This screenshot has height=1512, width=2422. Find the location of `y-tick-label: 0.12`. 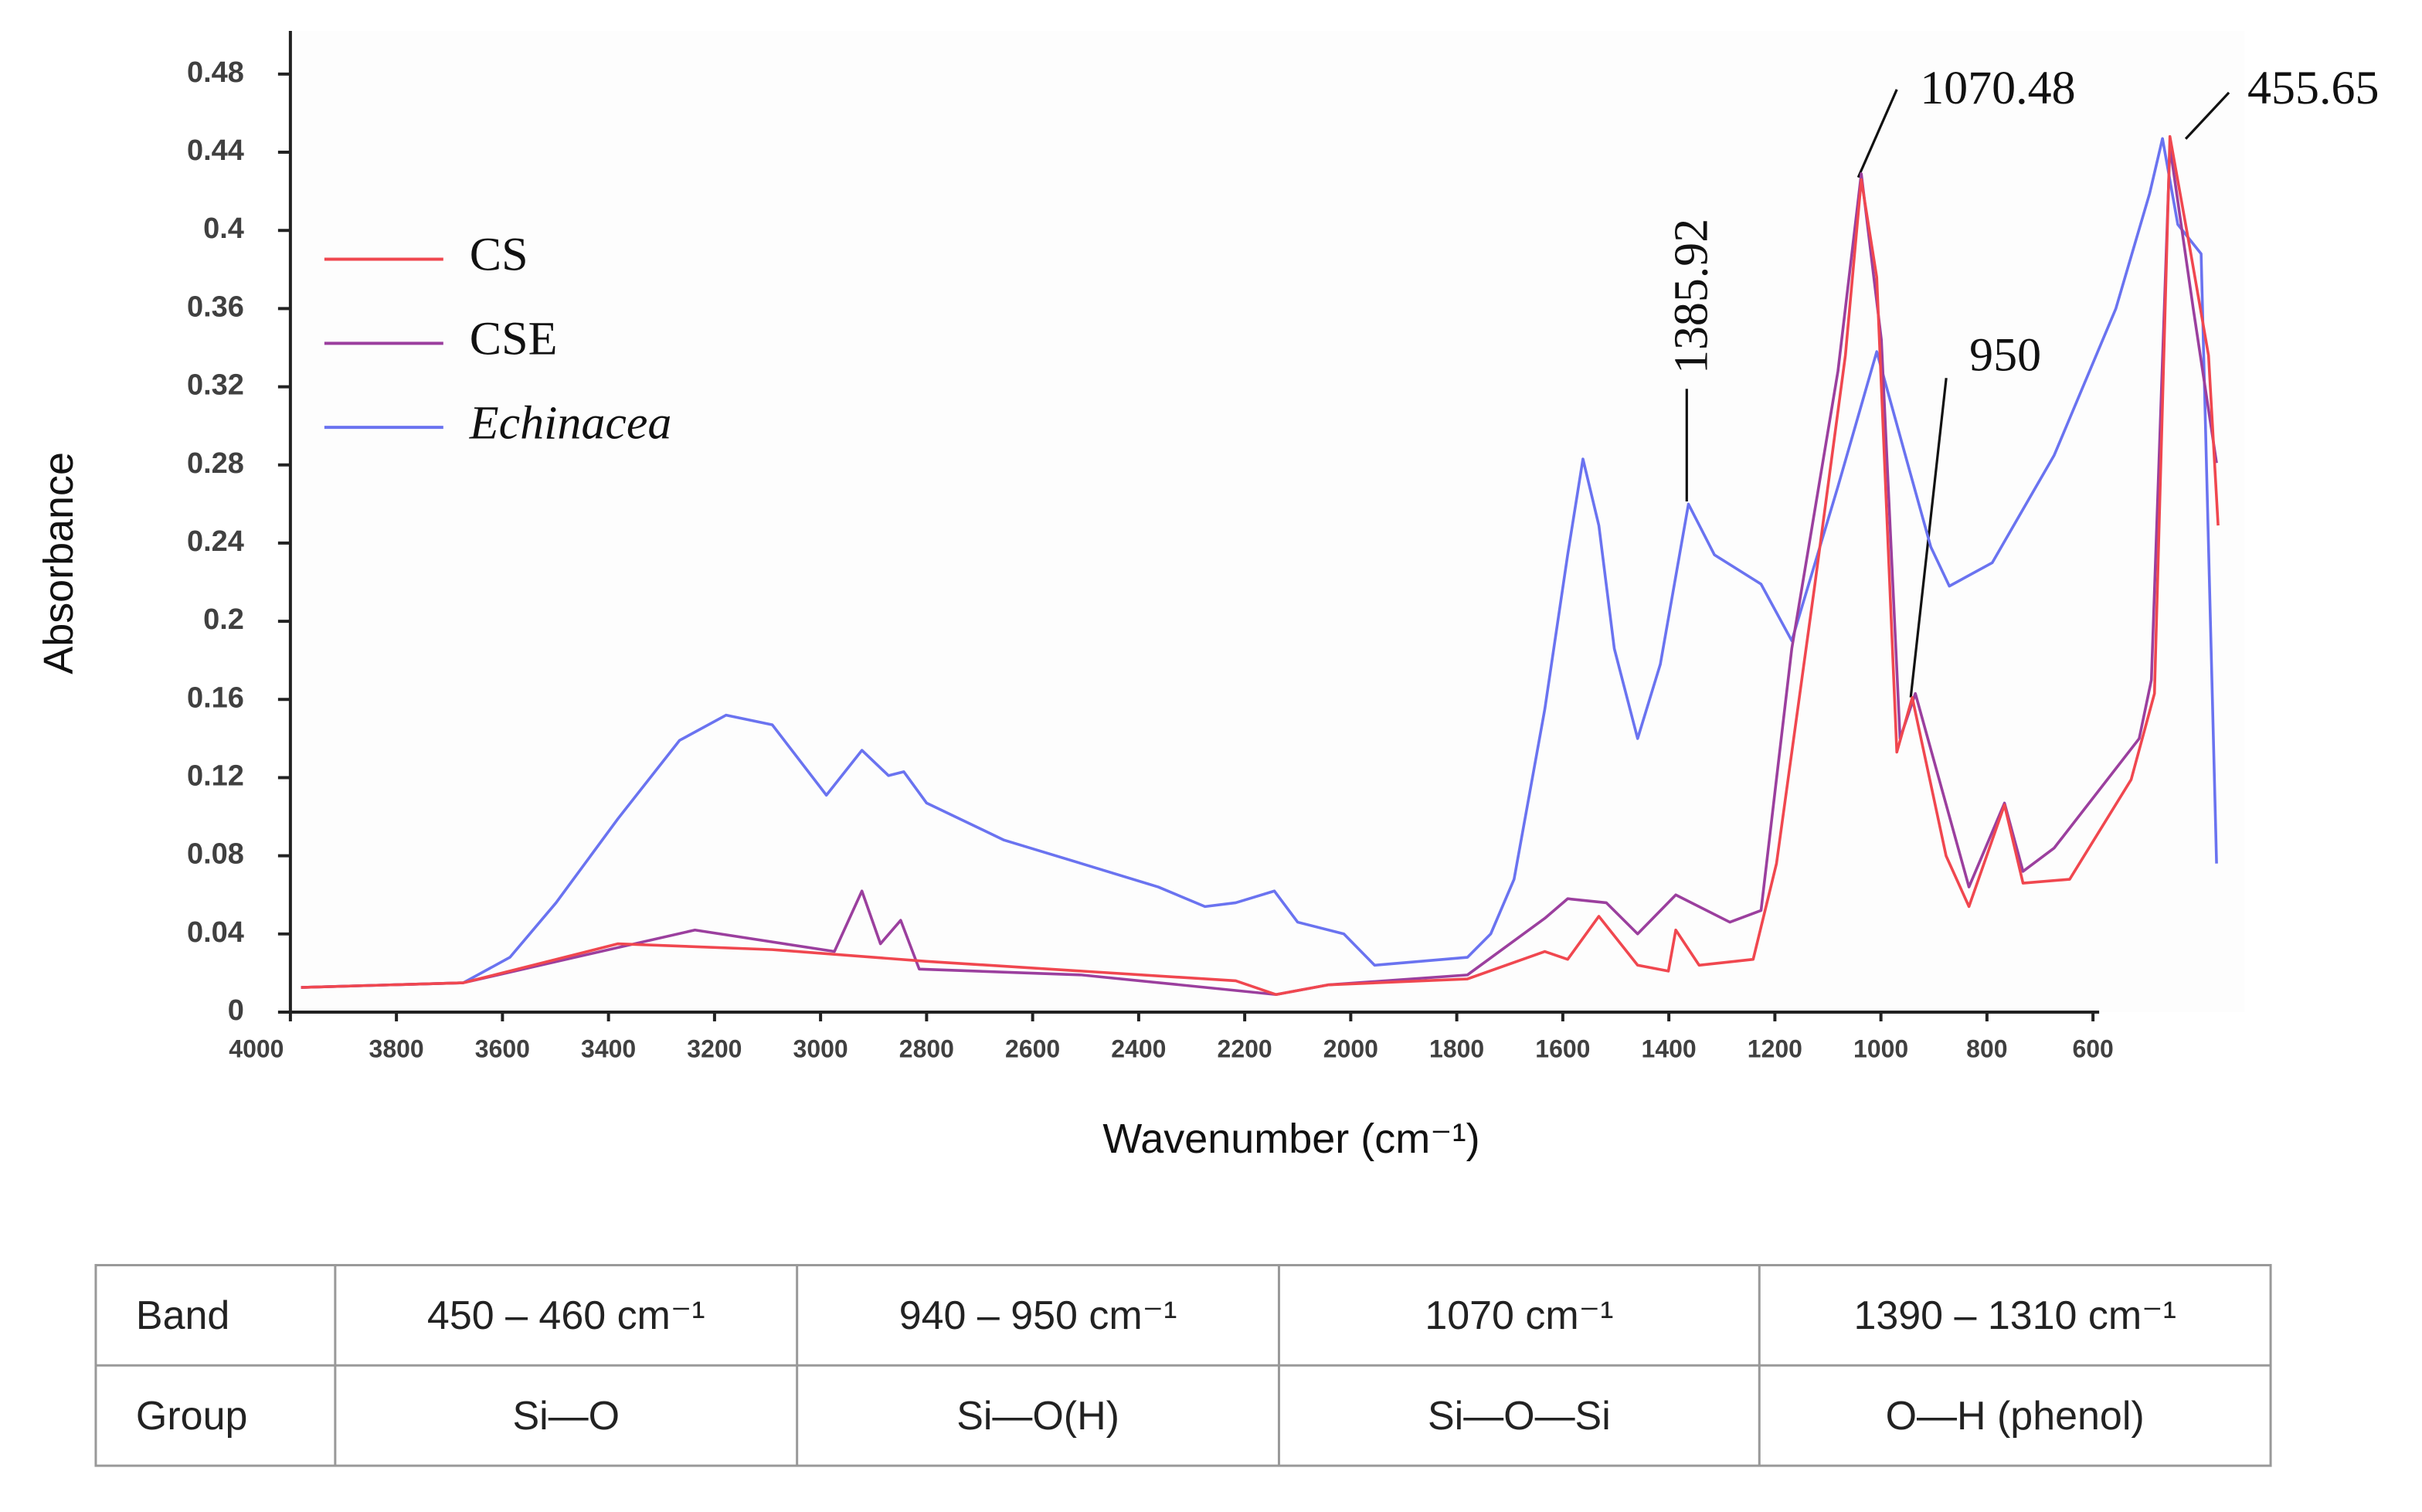

y-tick-label: 0.12 is located at coordinates (215, 776).